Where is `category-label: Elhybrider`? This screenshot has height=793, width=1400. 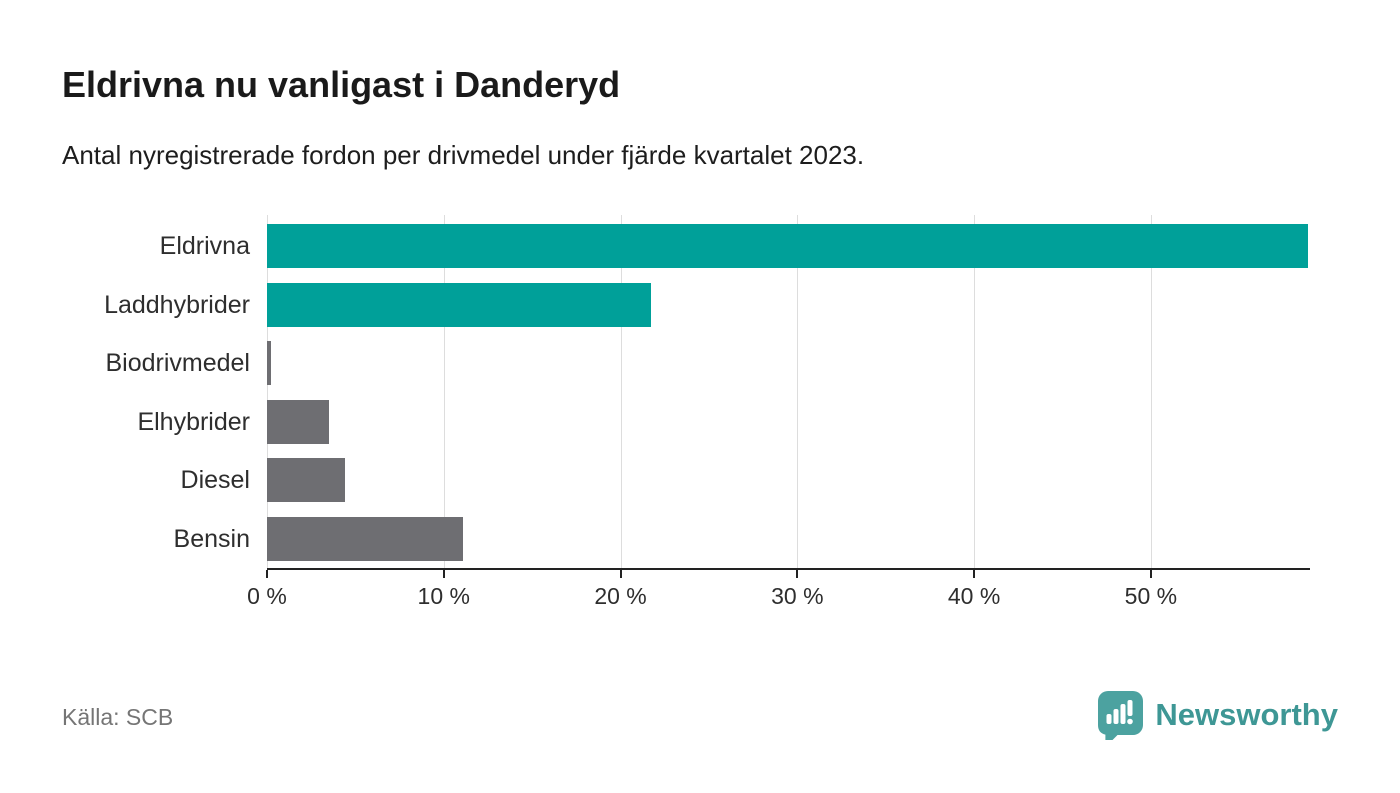
category-label: Elhybrider is located at coordinates (193, 421).